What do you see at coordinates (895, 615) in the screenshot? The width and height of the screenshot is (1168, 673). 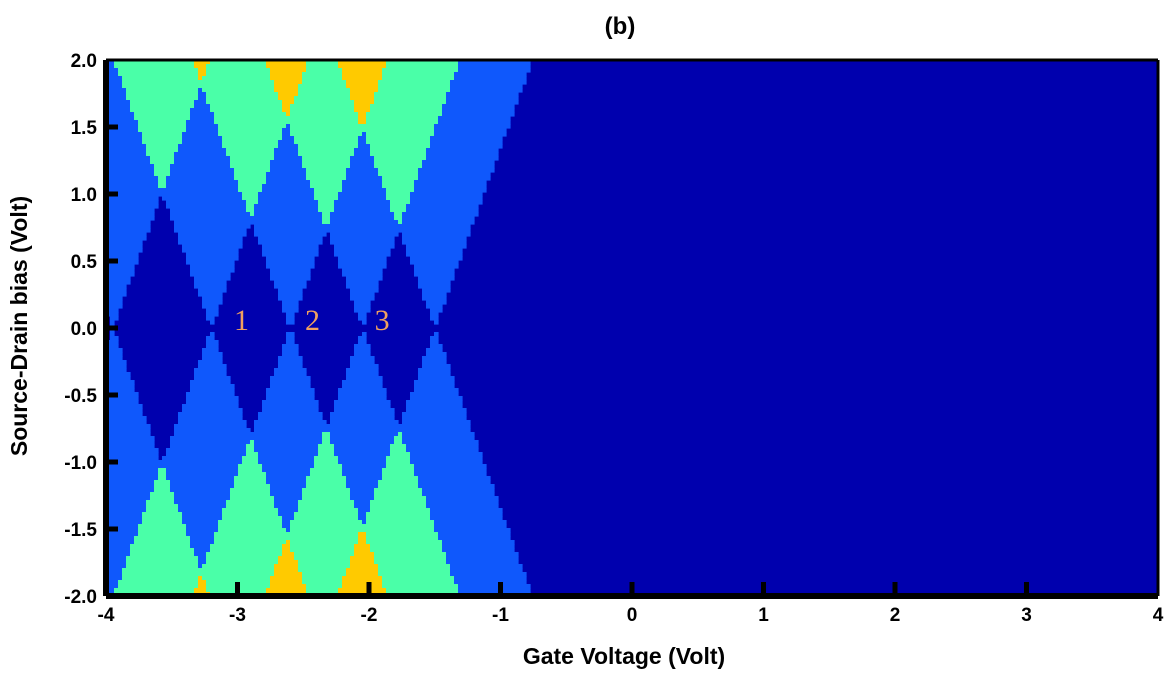 I see `x-tick-label: 2` at bounding box center [895, 615].